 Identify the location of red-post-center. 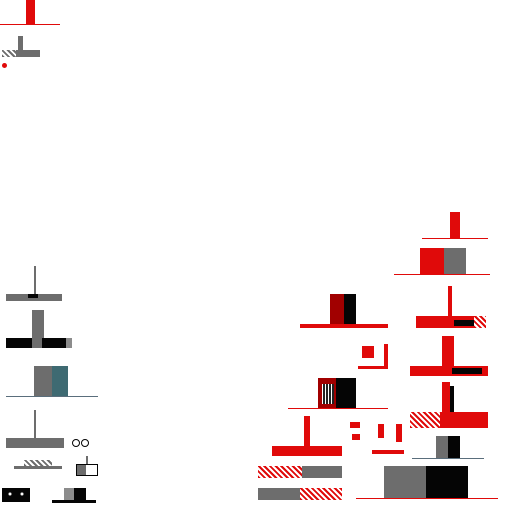
(308, 437).